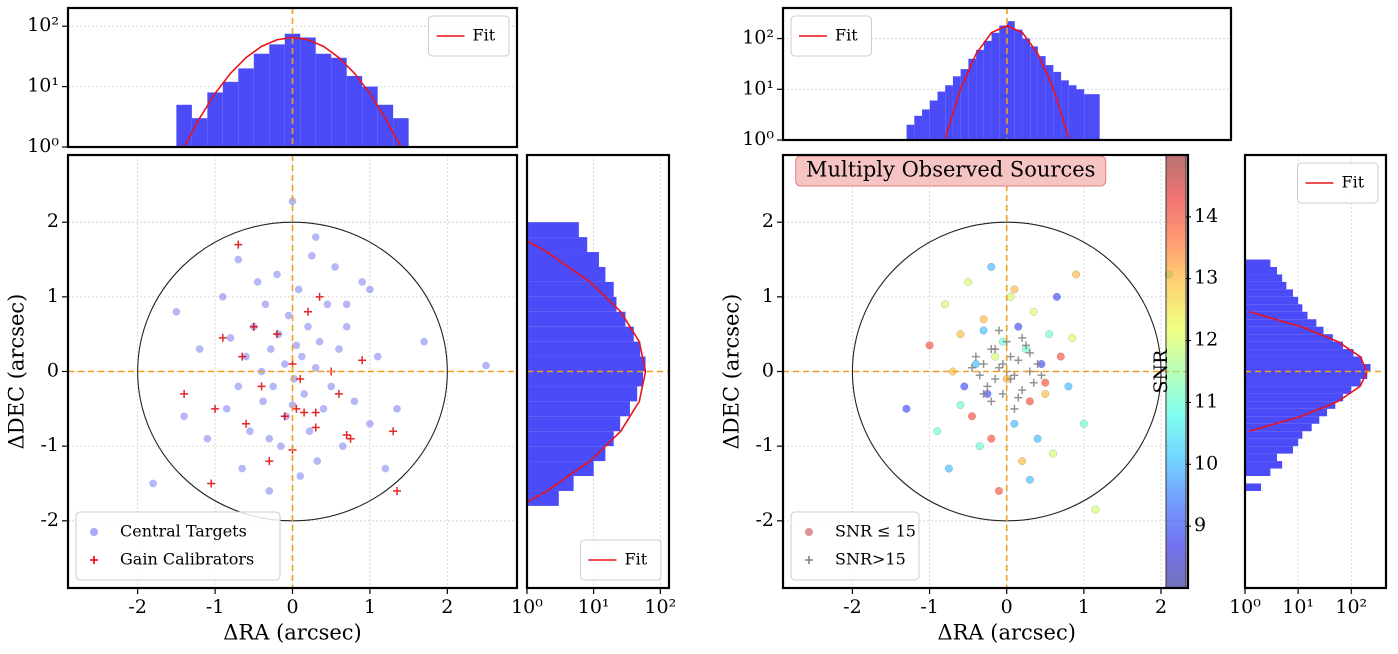  I want to click on annotation: Multiply Observed Sources, so click(950, 170).